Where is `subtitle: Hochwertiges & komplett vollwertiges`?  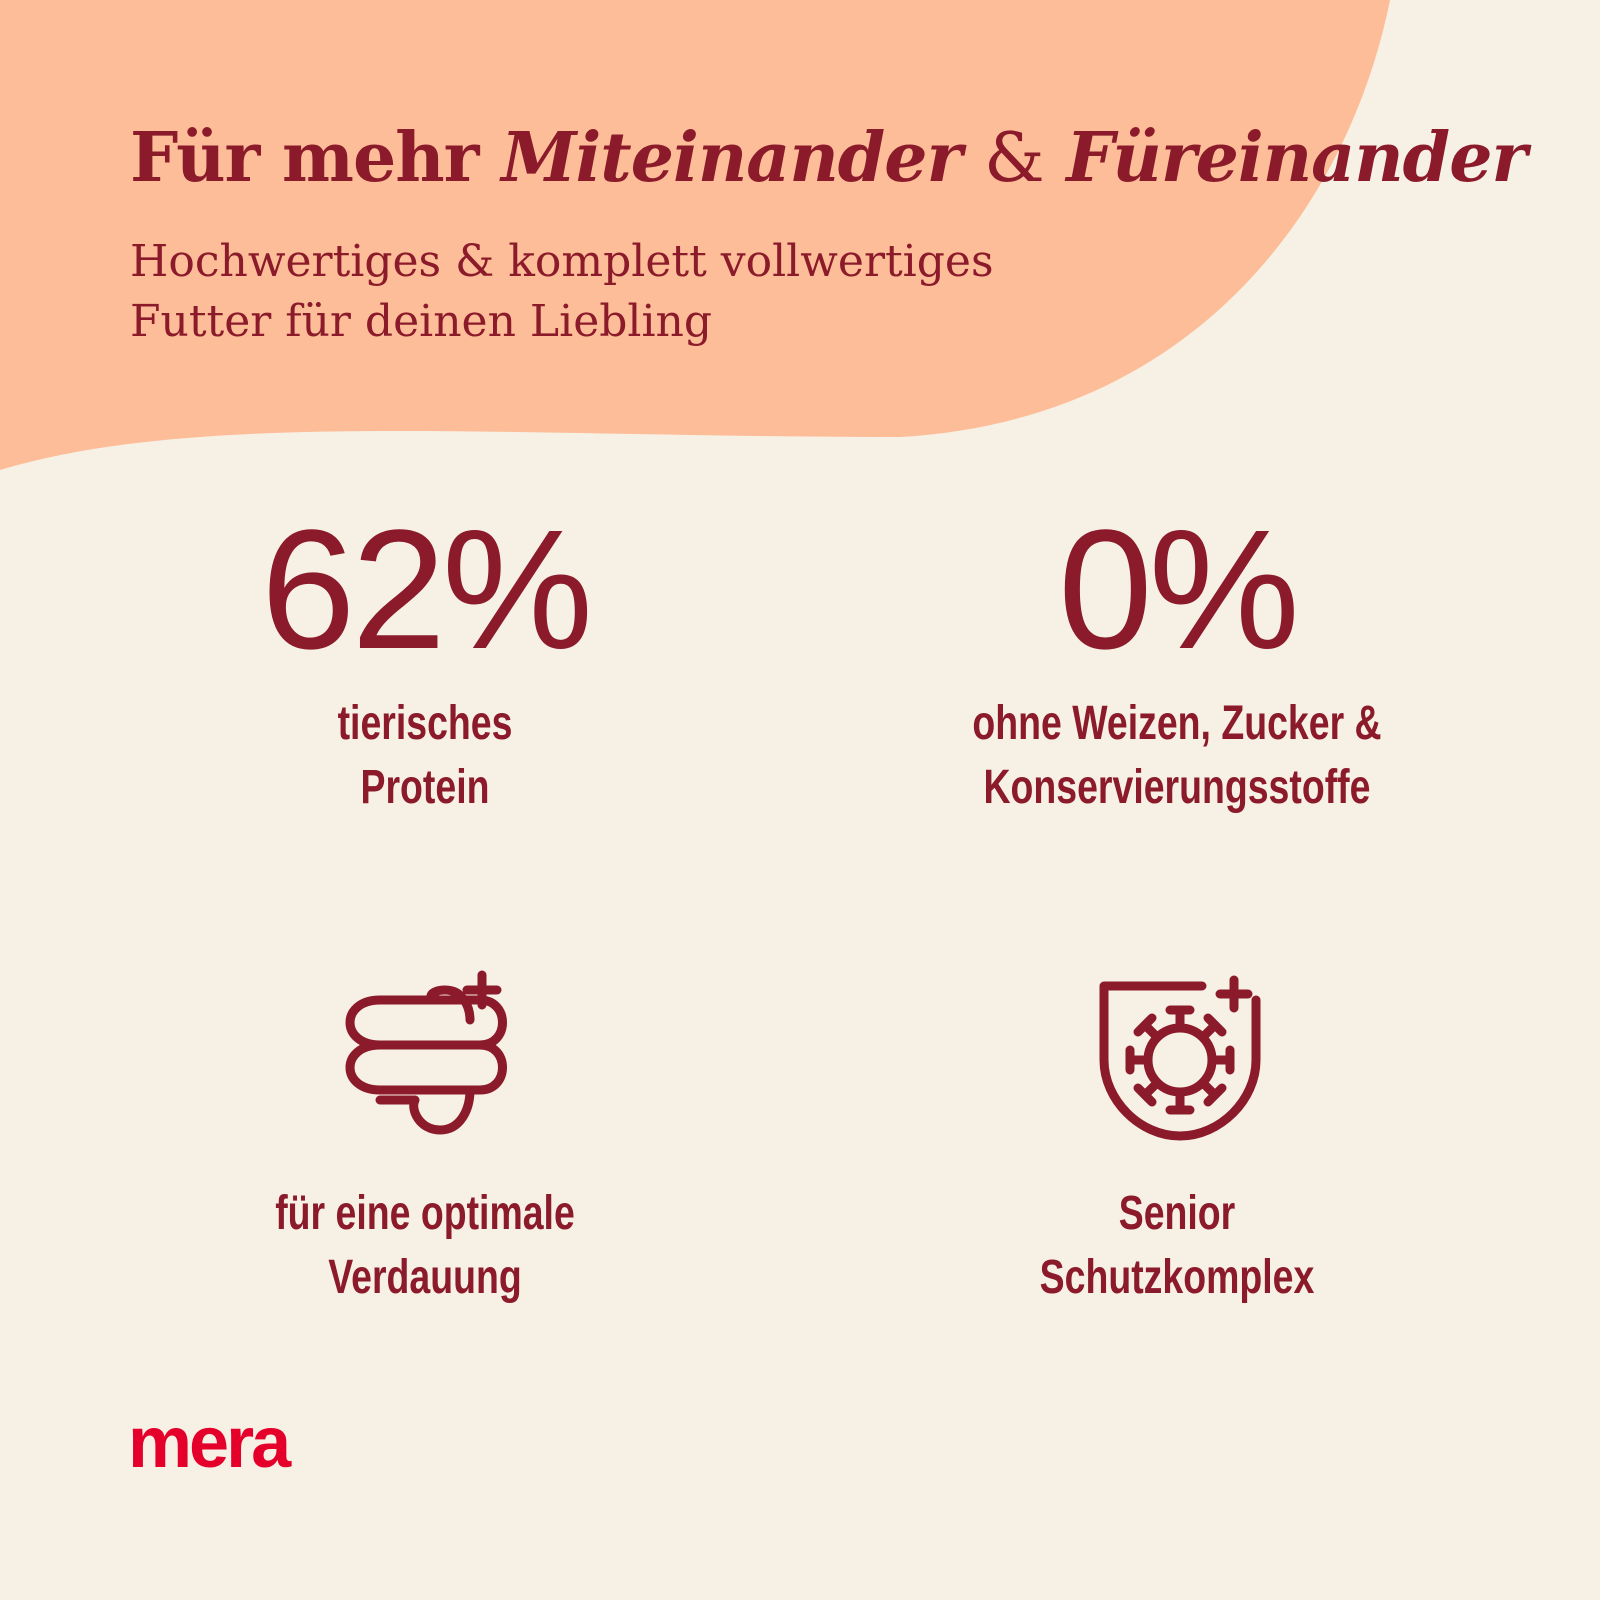
subtitle: Hochwertiges & komplett vollwertiges is located at coordinates (562, 261).